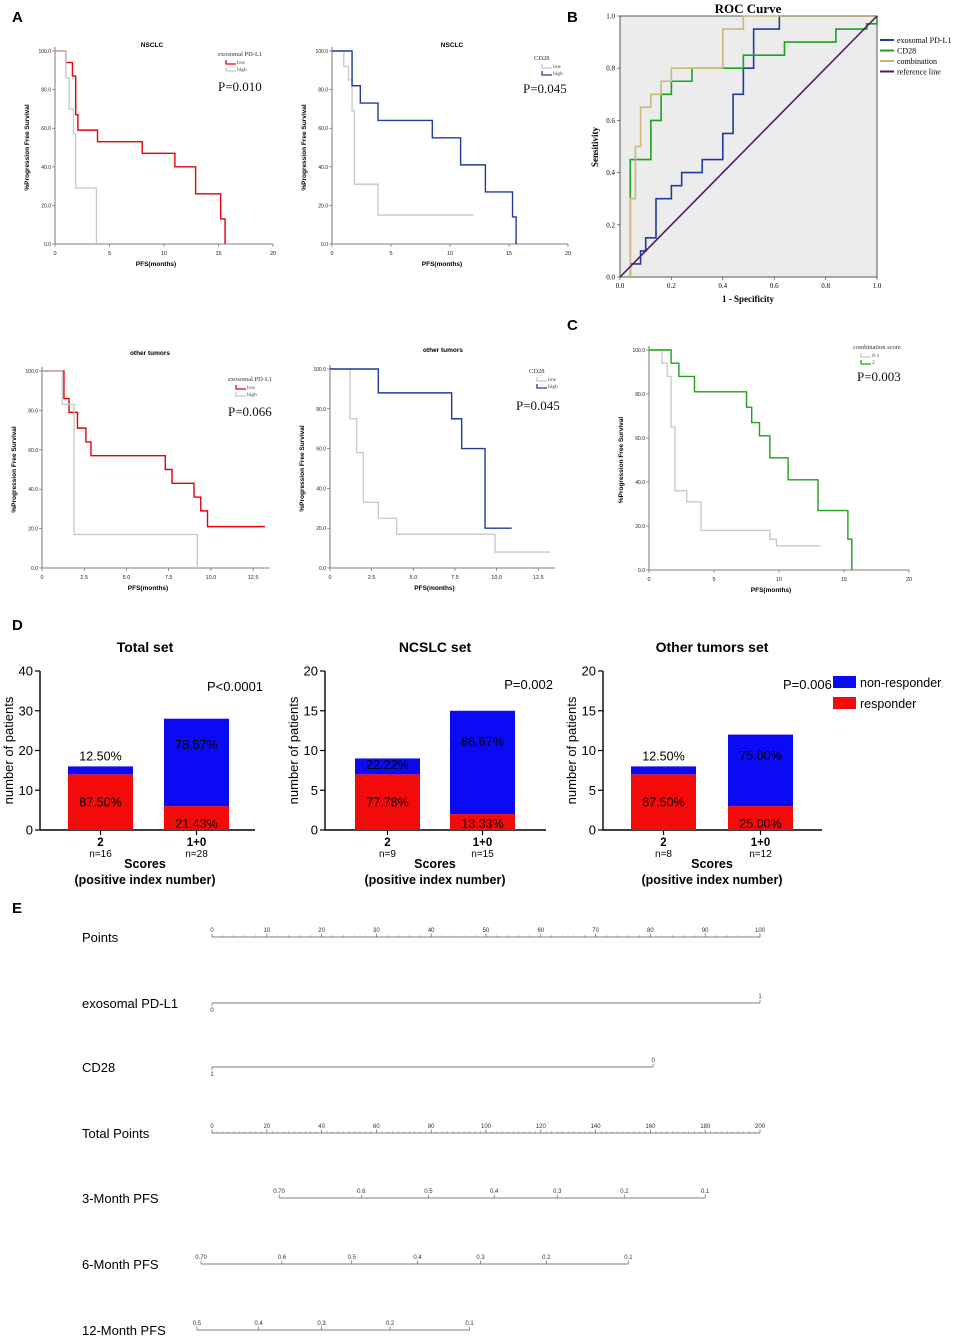  I want to click on p-value: P=0.002, so click(528, 684).